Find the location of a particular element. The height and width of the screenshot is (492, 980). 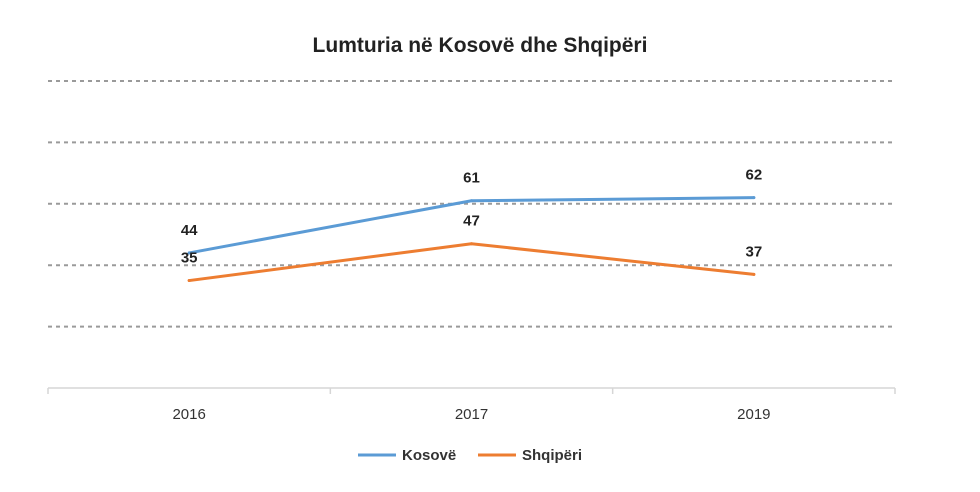

x-tick-label: 2019 is located at coordinates (753, 414).